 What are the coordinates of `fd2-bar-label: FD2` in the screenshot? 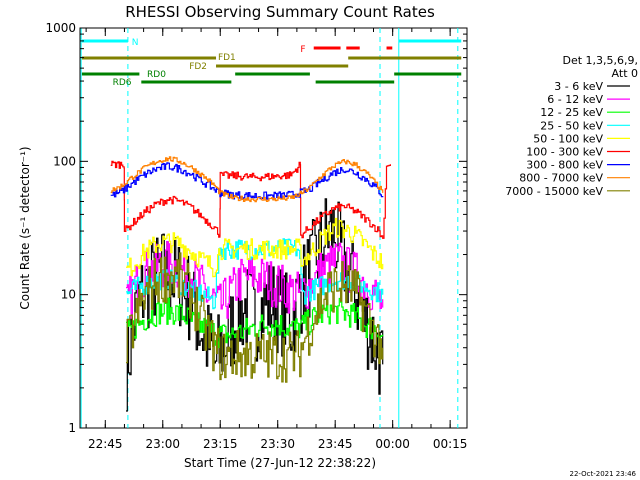 It's located at (198, 67).